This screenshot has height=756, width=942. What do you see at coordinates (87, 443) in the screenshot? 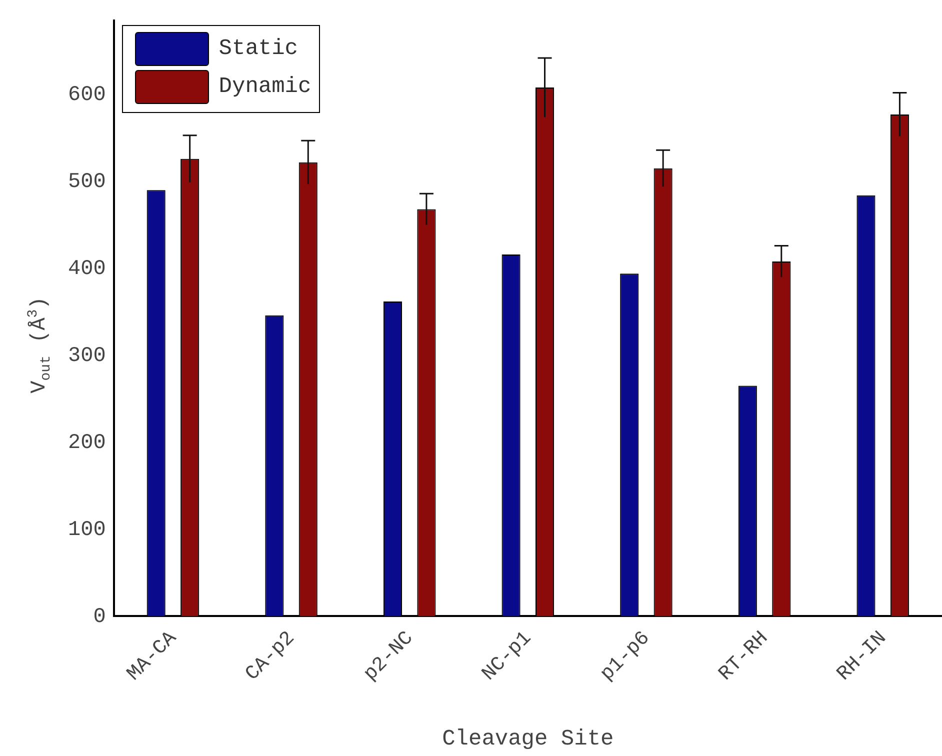
I see `y-tick-label: 200` at bounding box center [87, 443].